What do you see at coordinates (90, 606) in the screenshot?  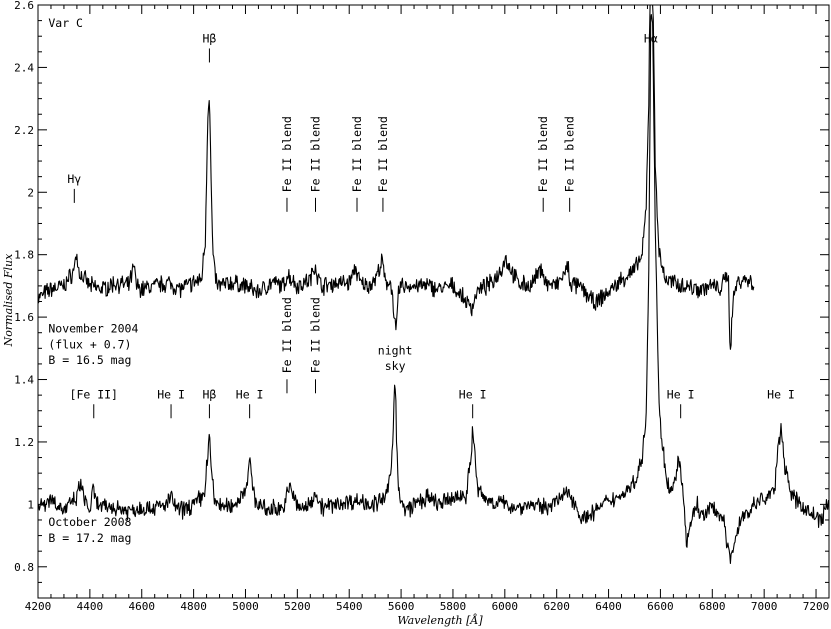 I see `x-tick-label: 4400` at bounding box center [90, 606].